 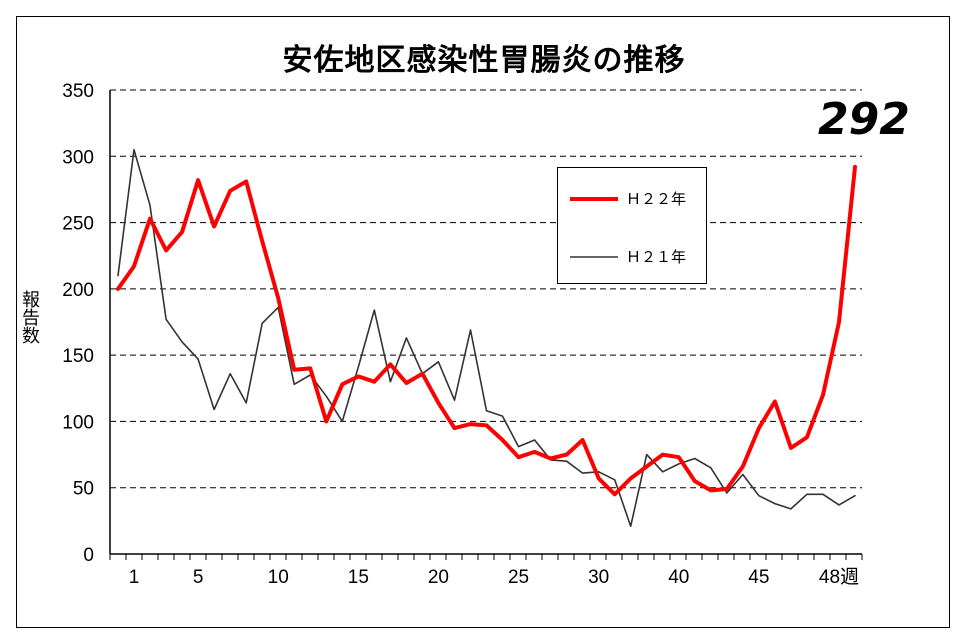 I want to click on x-tick-label-1: 1, so click(x=134, y=577).